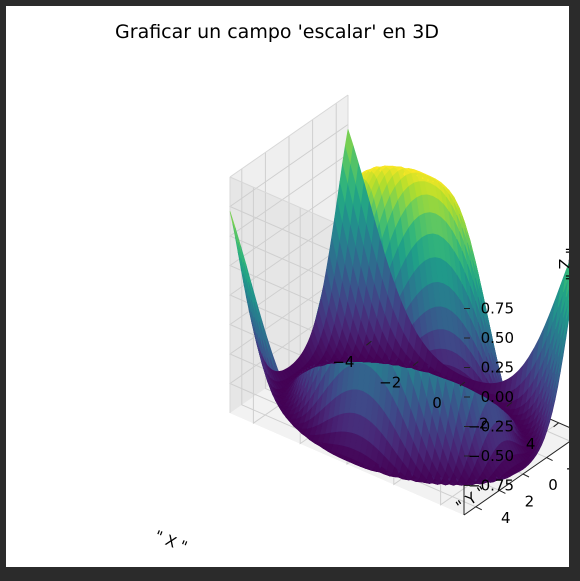 Image resolution: width=580 pixels, height=581 pixels. Describe the element at coordinates (497, 309) in the screenshot. I see `z-tick-label: 0.75` at that location.